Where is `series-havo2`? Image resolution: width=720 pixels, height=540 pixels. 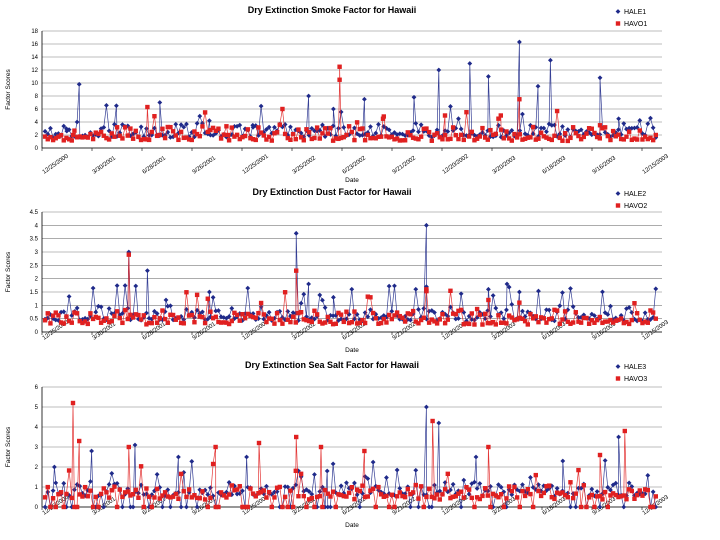 series-havo2 is located at coordinates (350, 289).